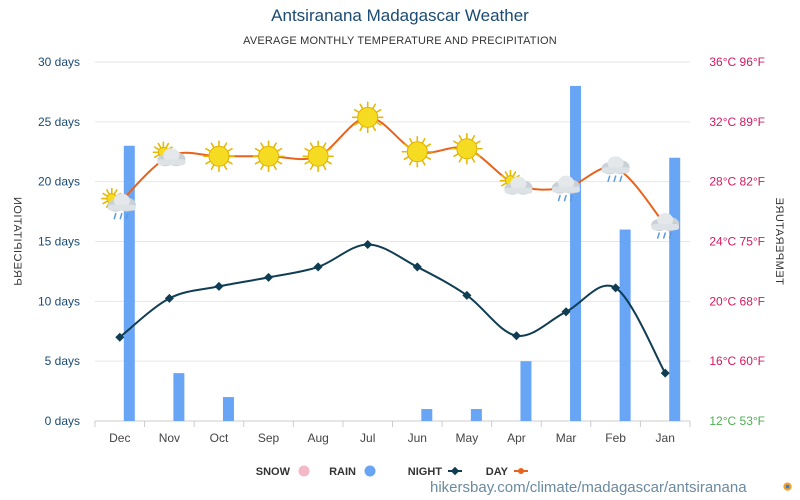 Image resolution: width=800 pixels, height=500 pixels. I want to click on x-tick-label: Apr, so click(516, 438).